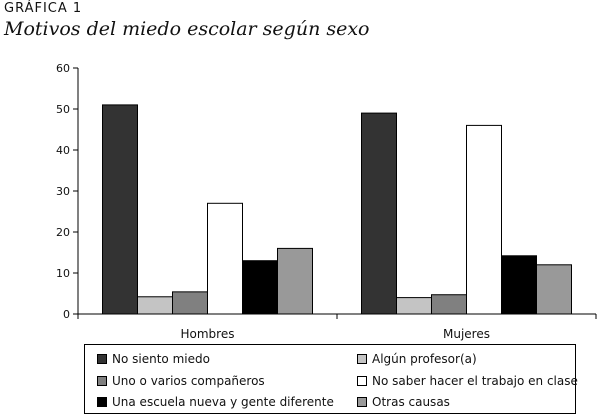 This screenshot has height=416, width=598. I want to click on x-category-label: Mujeres, so click(466, 334).